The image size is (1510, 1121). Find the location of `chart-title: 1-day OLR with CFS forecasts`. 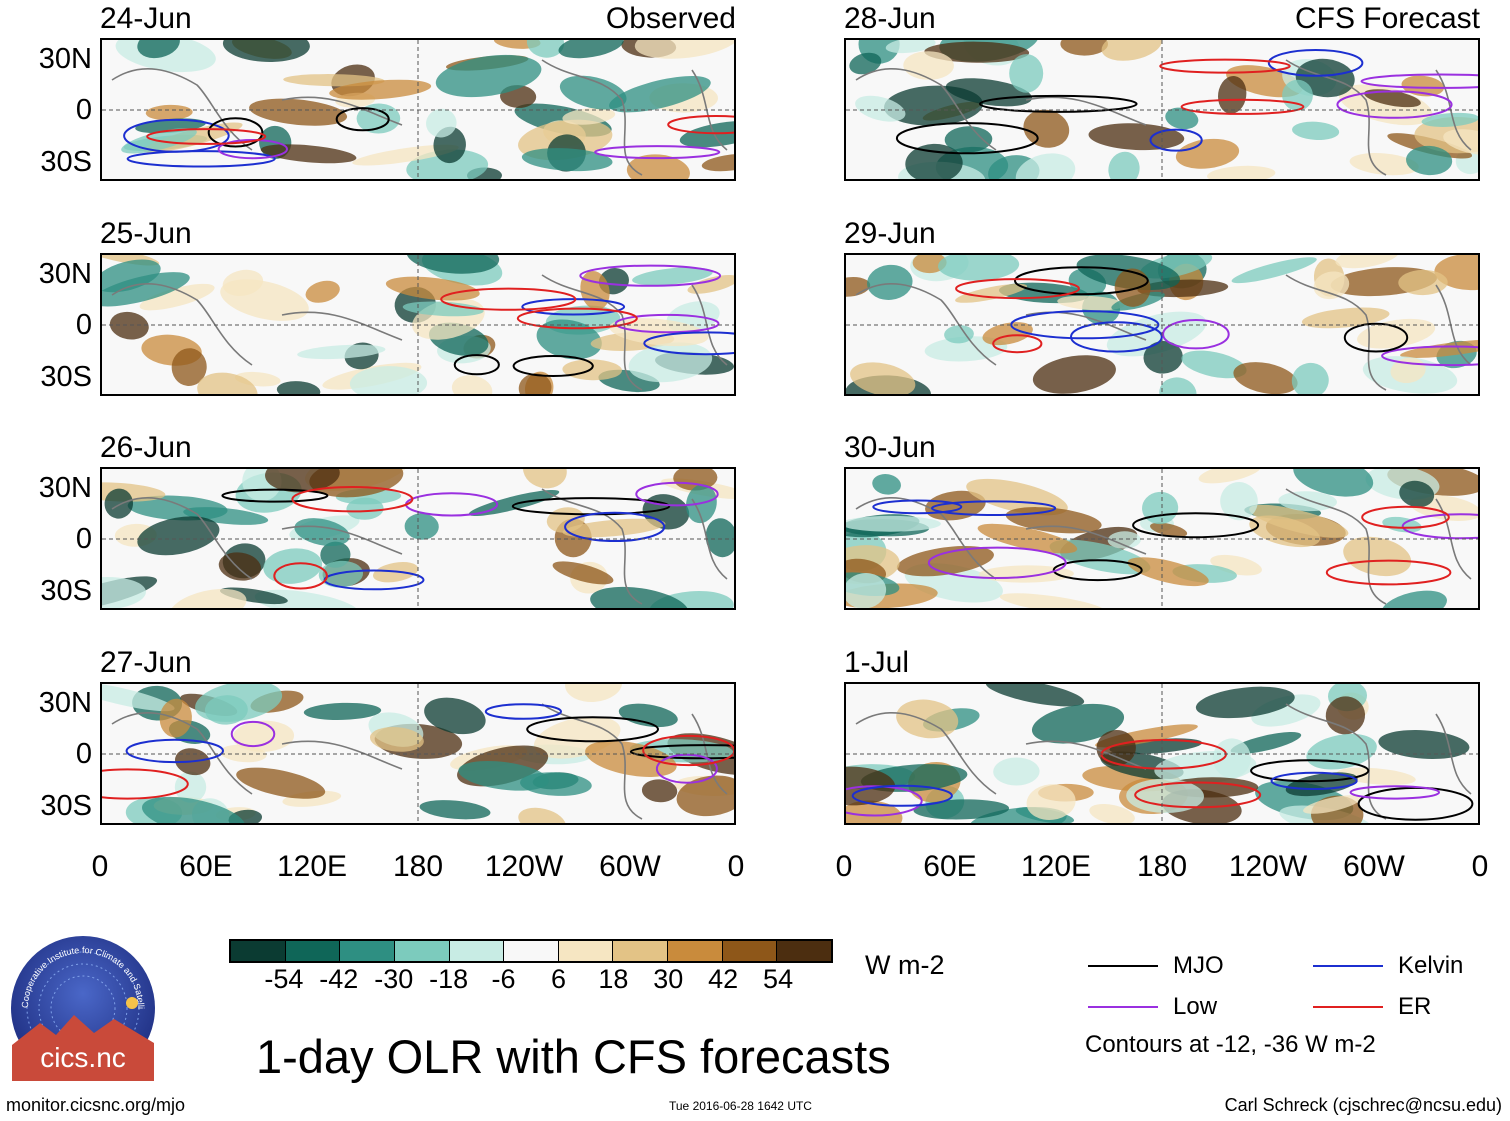

chart-title: 1-day OLR with CFS forecasts is located at coordinates (573, 1056).